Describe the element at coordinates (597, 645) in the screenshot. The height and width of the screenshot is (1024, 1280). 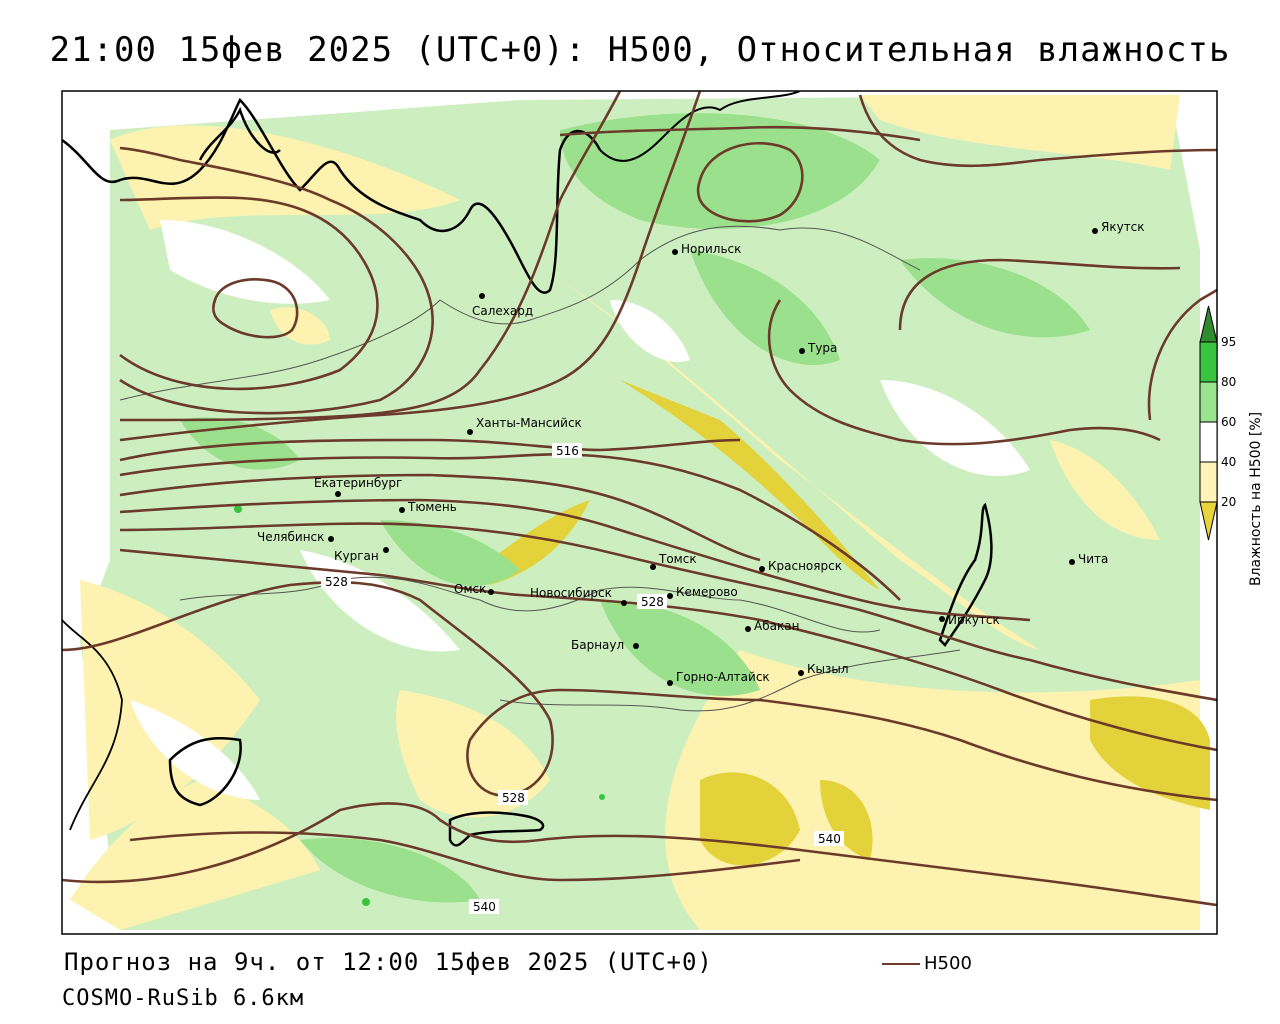
I see `city-label: Барнаул` at that location.